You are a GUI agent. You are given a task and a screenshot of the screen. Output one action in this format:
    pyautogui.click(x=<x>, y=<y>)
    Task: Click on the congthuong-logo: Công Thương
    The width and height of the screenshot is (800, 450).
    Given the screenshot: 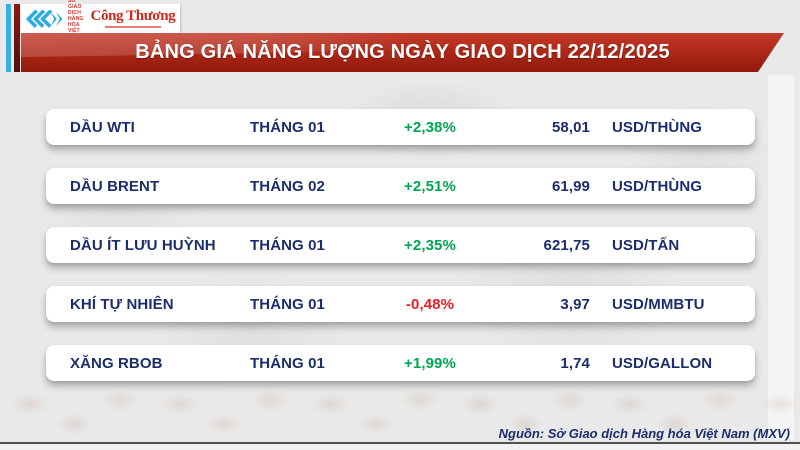 What is the action you would take?
    pyautogui.click(x=133, y=18)
    